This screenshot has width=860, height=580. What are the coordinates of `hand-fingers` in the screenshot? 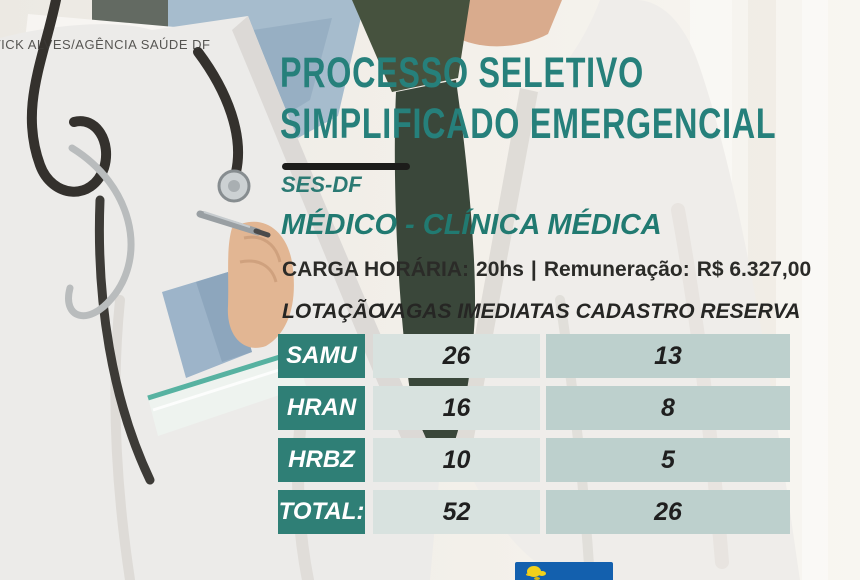 It's located at (260, 259).